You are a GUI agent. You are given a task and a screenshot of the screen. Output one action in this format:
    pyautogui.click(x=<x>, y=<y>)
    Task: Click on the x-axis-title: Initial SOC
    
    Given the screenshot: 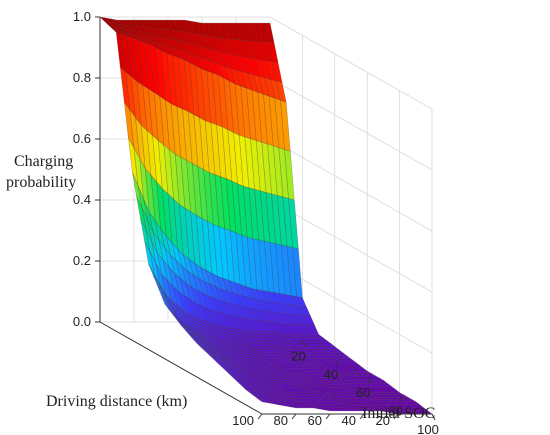 What is the action you would take?
    pyautogui.click(x=398, y=413)
    